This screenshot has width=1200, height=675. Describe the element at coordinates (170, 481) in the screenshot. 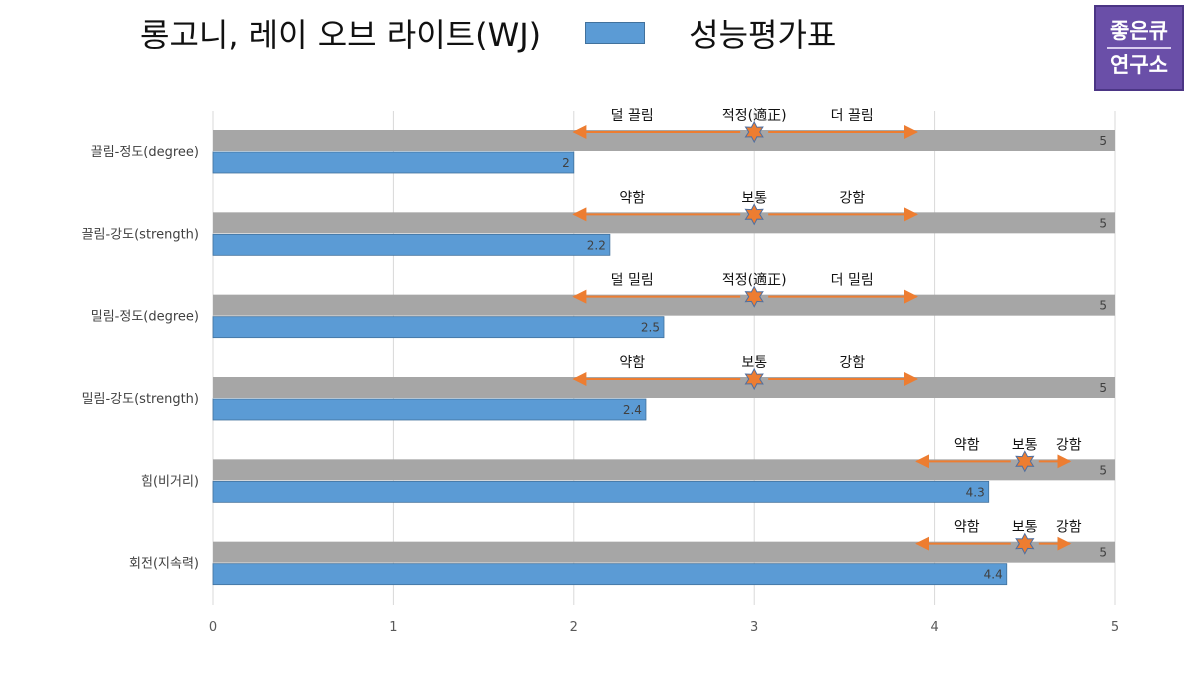

I see `category-label: 힘(비거리)` at that location.